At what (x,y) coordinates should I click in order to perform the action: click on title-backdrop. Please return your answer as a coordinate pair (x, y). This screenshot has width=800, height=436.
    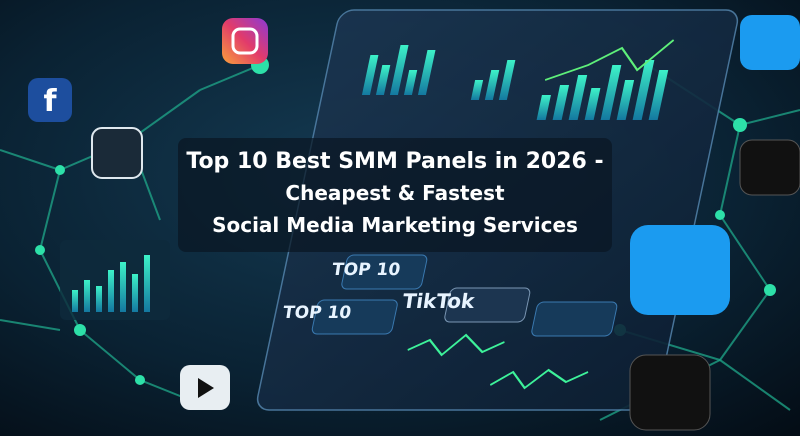
    Looking at the image, I should click on (395, 195).